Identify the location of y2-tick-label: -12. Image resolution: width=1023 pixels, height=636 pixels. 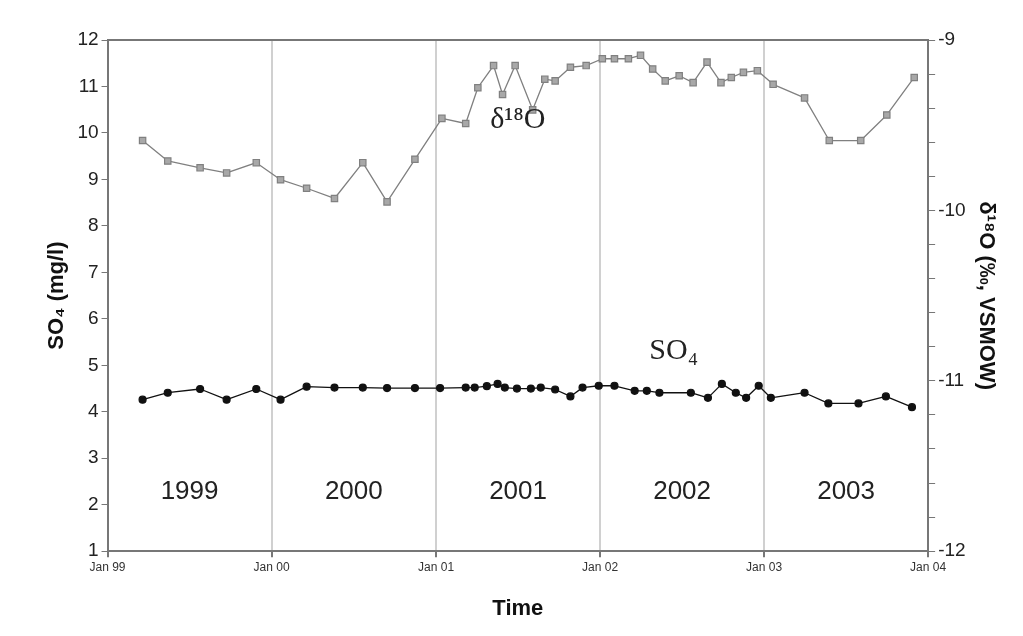
(952, 550).